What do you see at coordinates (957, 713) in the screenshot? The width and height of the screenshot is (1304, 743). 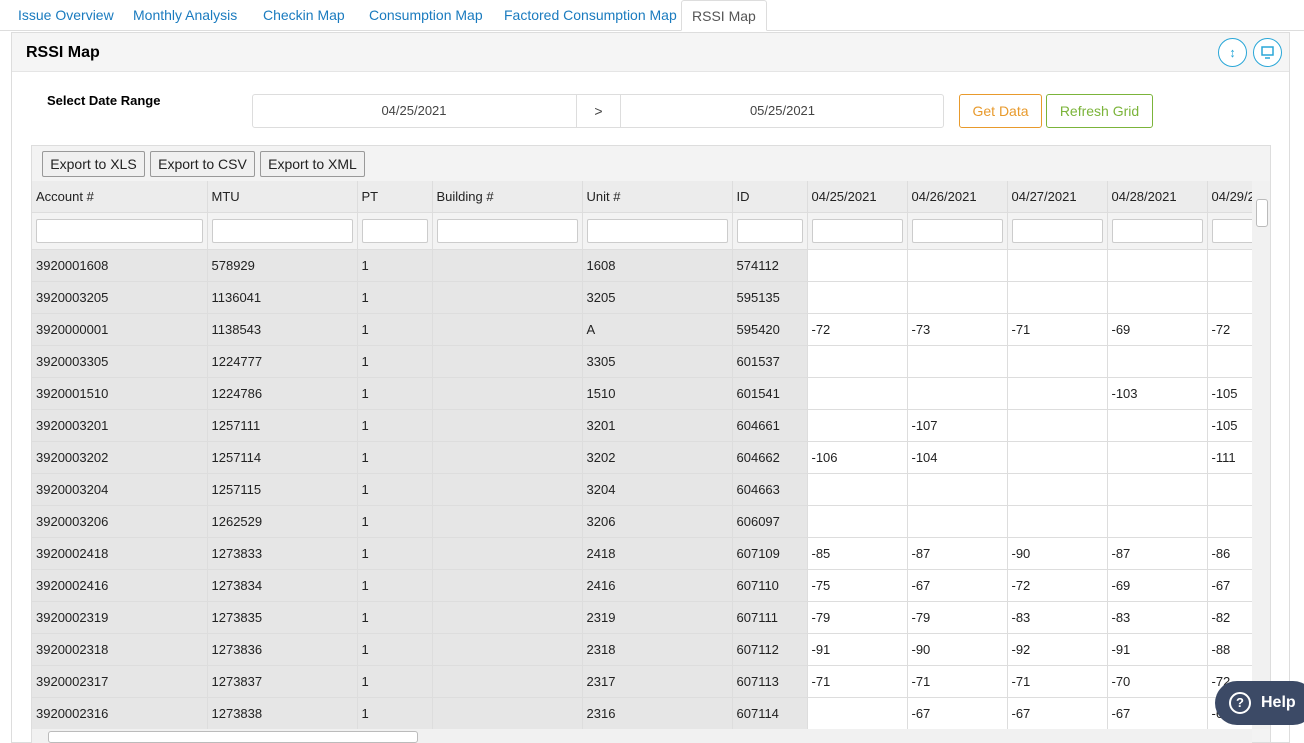 I see `cell: -67` at bounding box center [957, 713].